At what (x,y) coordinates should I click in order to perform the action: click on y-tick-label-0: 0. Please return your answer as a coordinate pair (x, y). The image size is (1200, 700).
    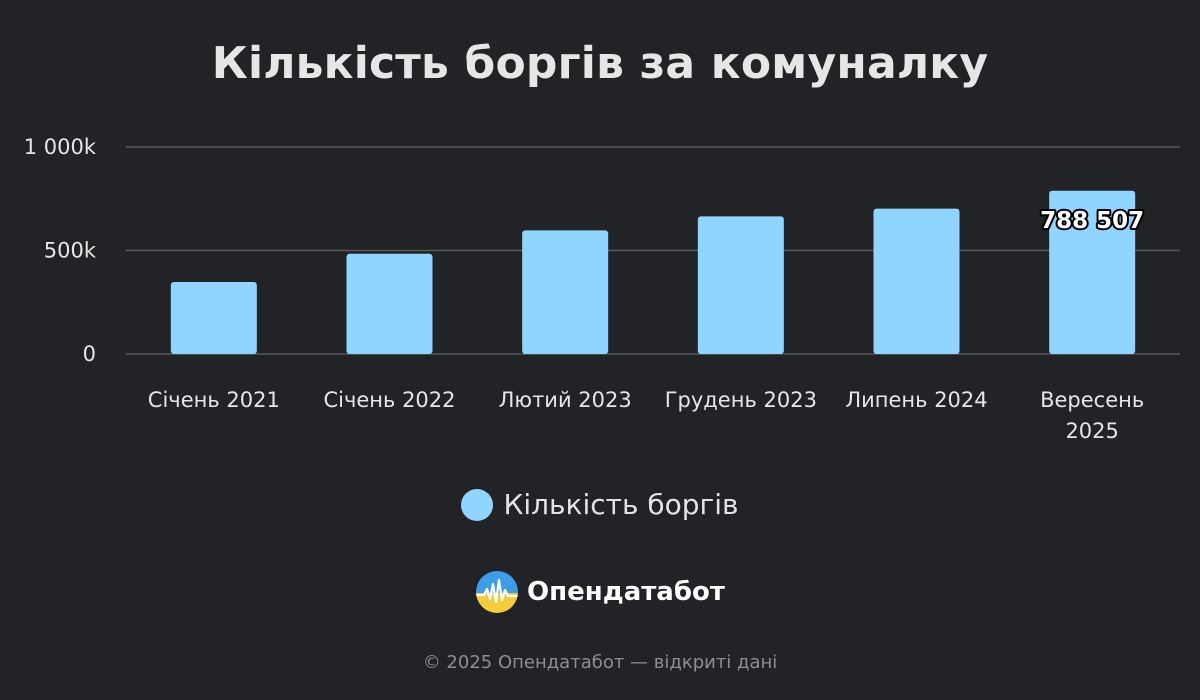
    Looking at the image, I should click on (89, 354).